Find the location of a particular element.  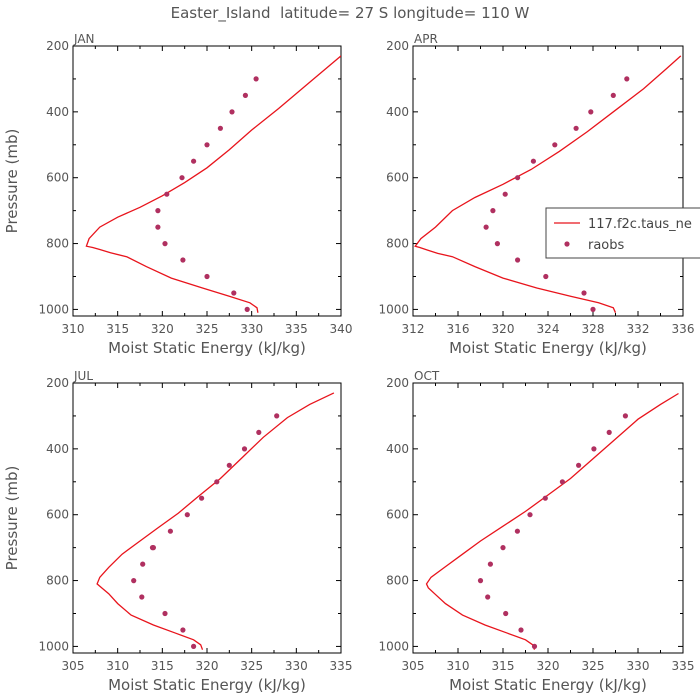

x-tick-label: 310 is located at coordinates (73, 329).